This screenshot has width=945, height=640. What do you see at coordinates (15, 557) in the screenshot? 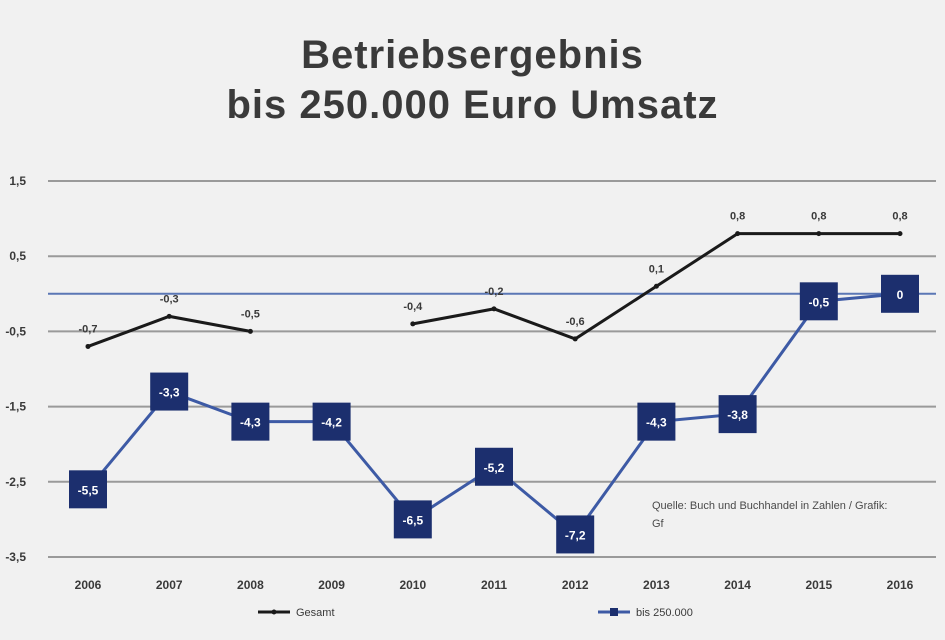
I see `y-tick-label: -3,5` at bounding box center [15, 557].